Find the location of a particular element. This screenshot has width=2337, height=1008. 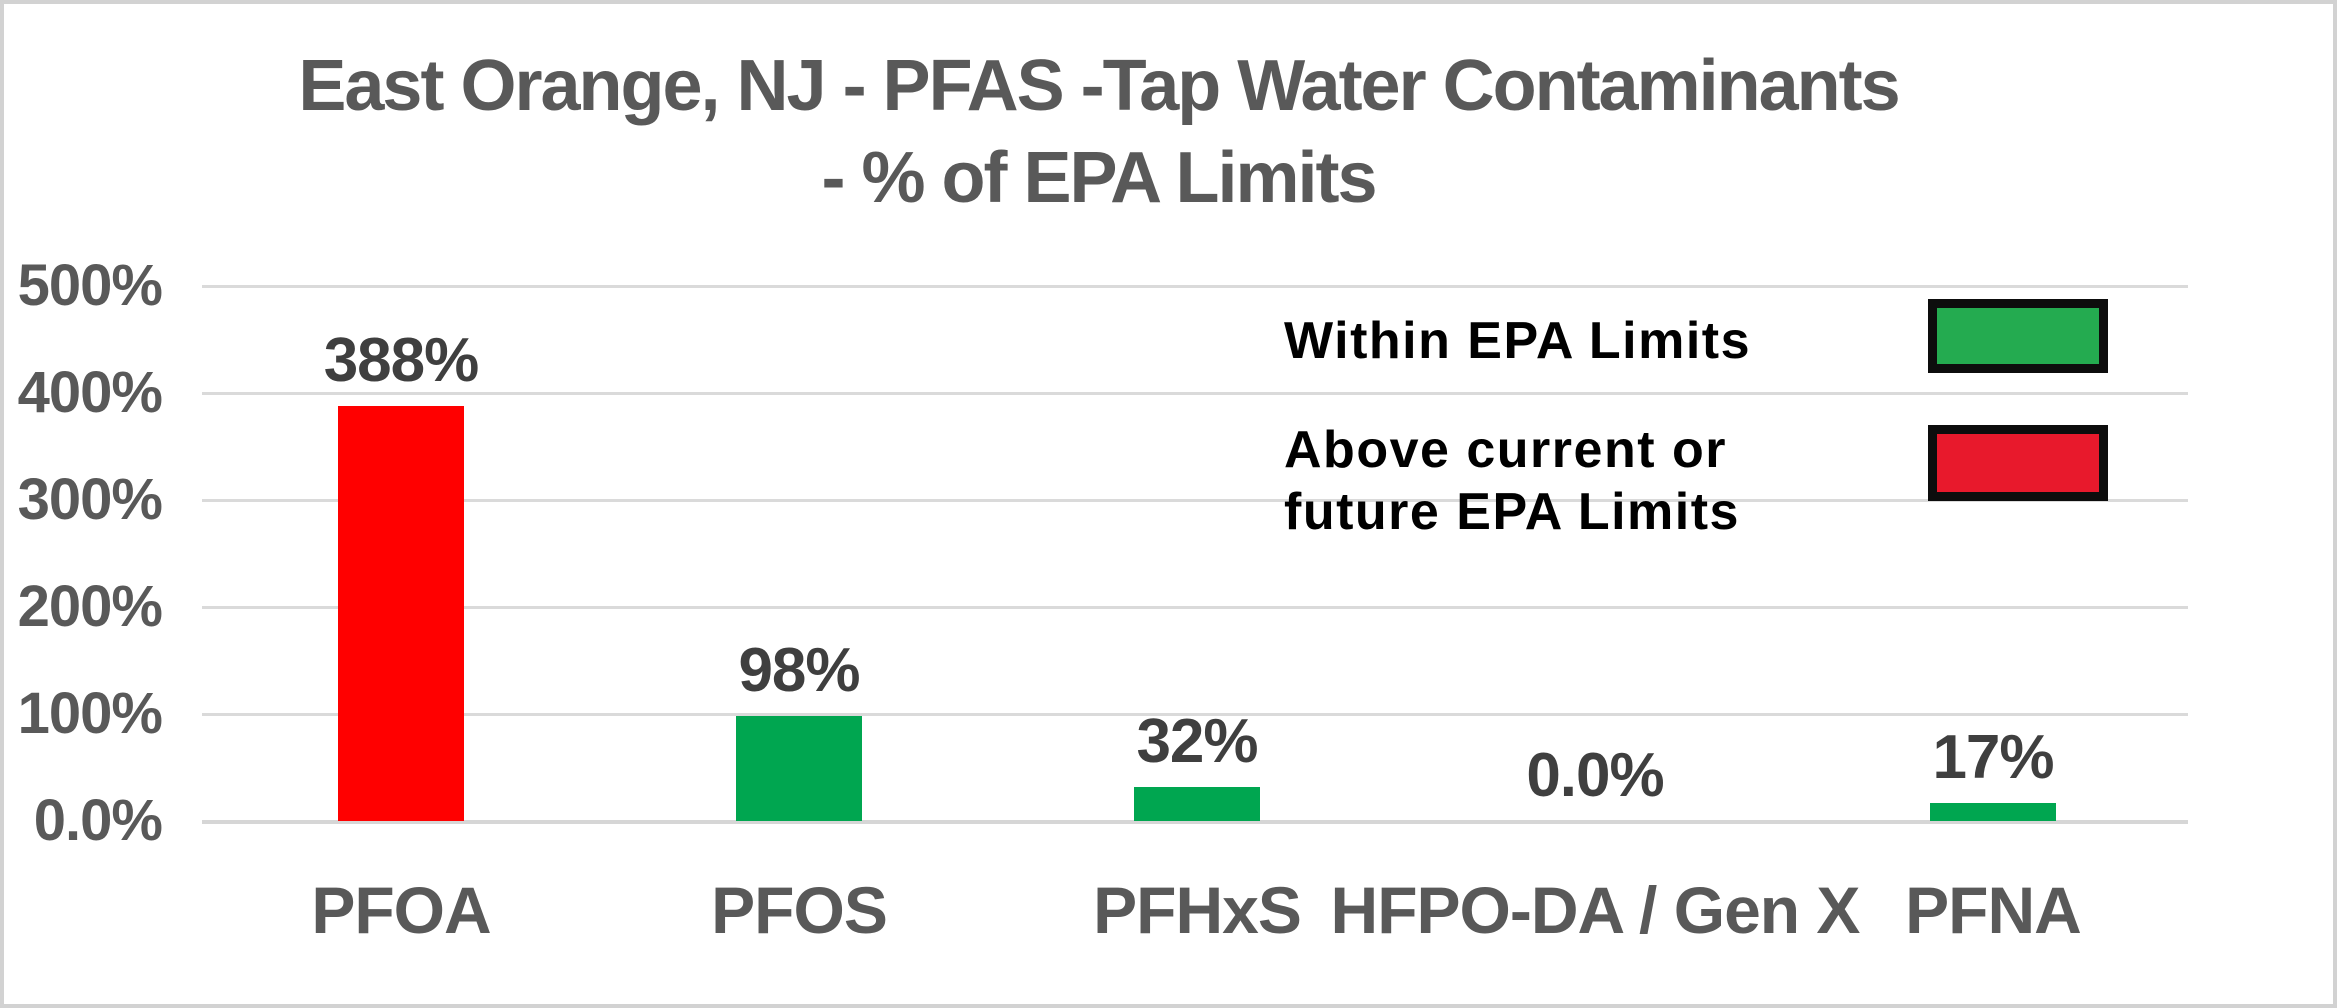

bar-pfos is located at coordinates (799, 768).